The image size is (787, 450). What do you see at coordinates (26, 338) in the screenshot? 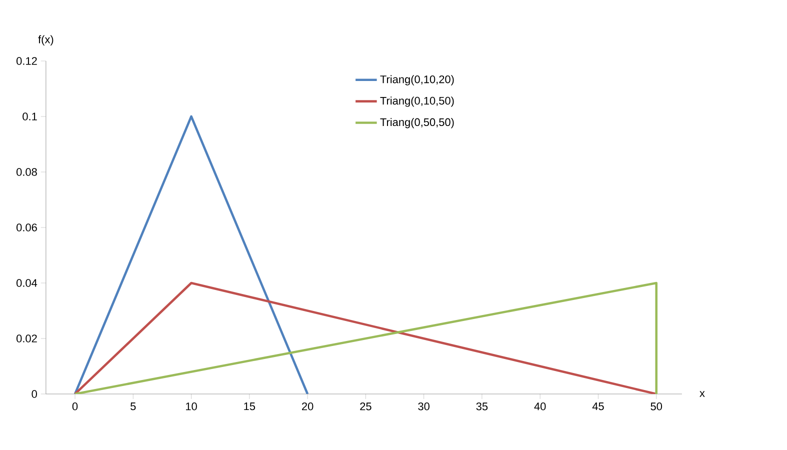
I see `y-tick-label: 0.02` at bounding box center [26, 338].